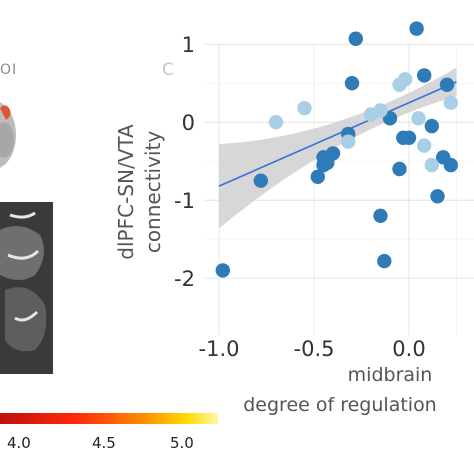 The width and height of the screenshot is (474, 474). What do you see at coordinates (339, 405) in the screenshot?
I see `x-axis-label-line2: degree of regulation` at bounding box center [339, 405].